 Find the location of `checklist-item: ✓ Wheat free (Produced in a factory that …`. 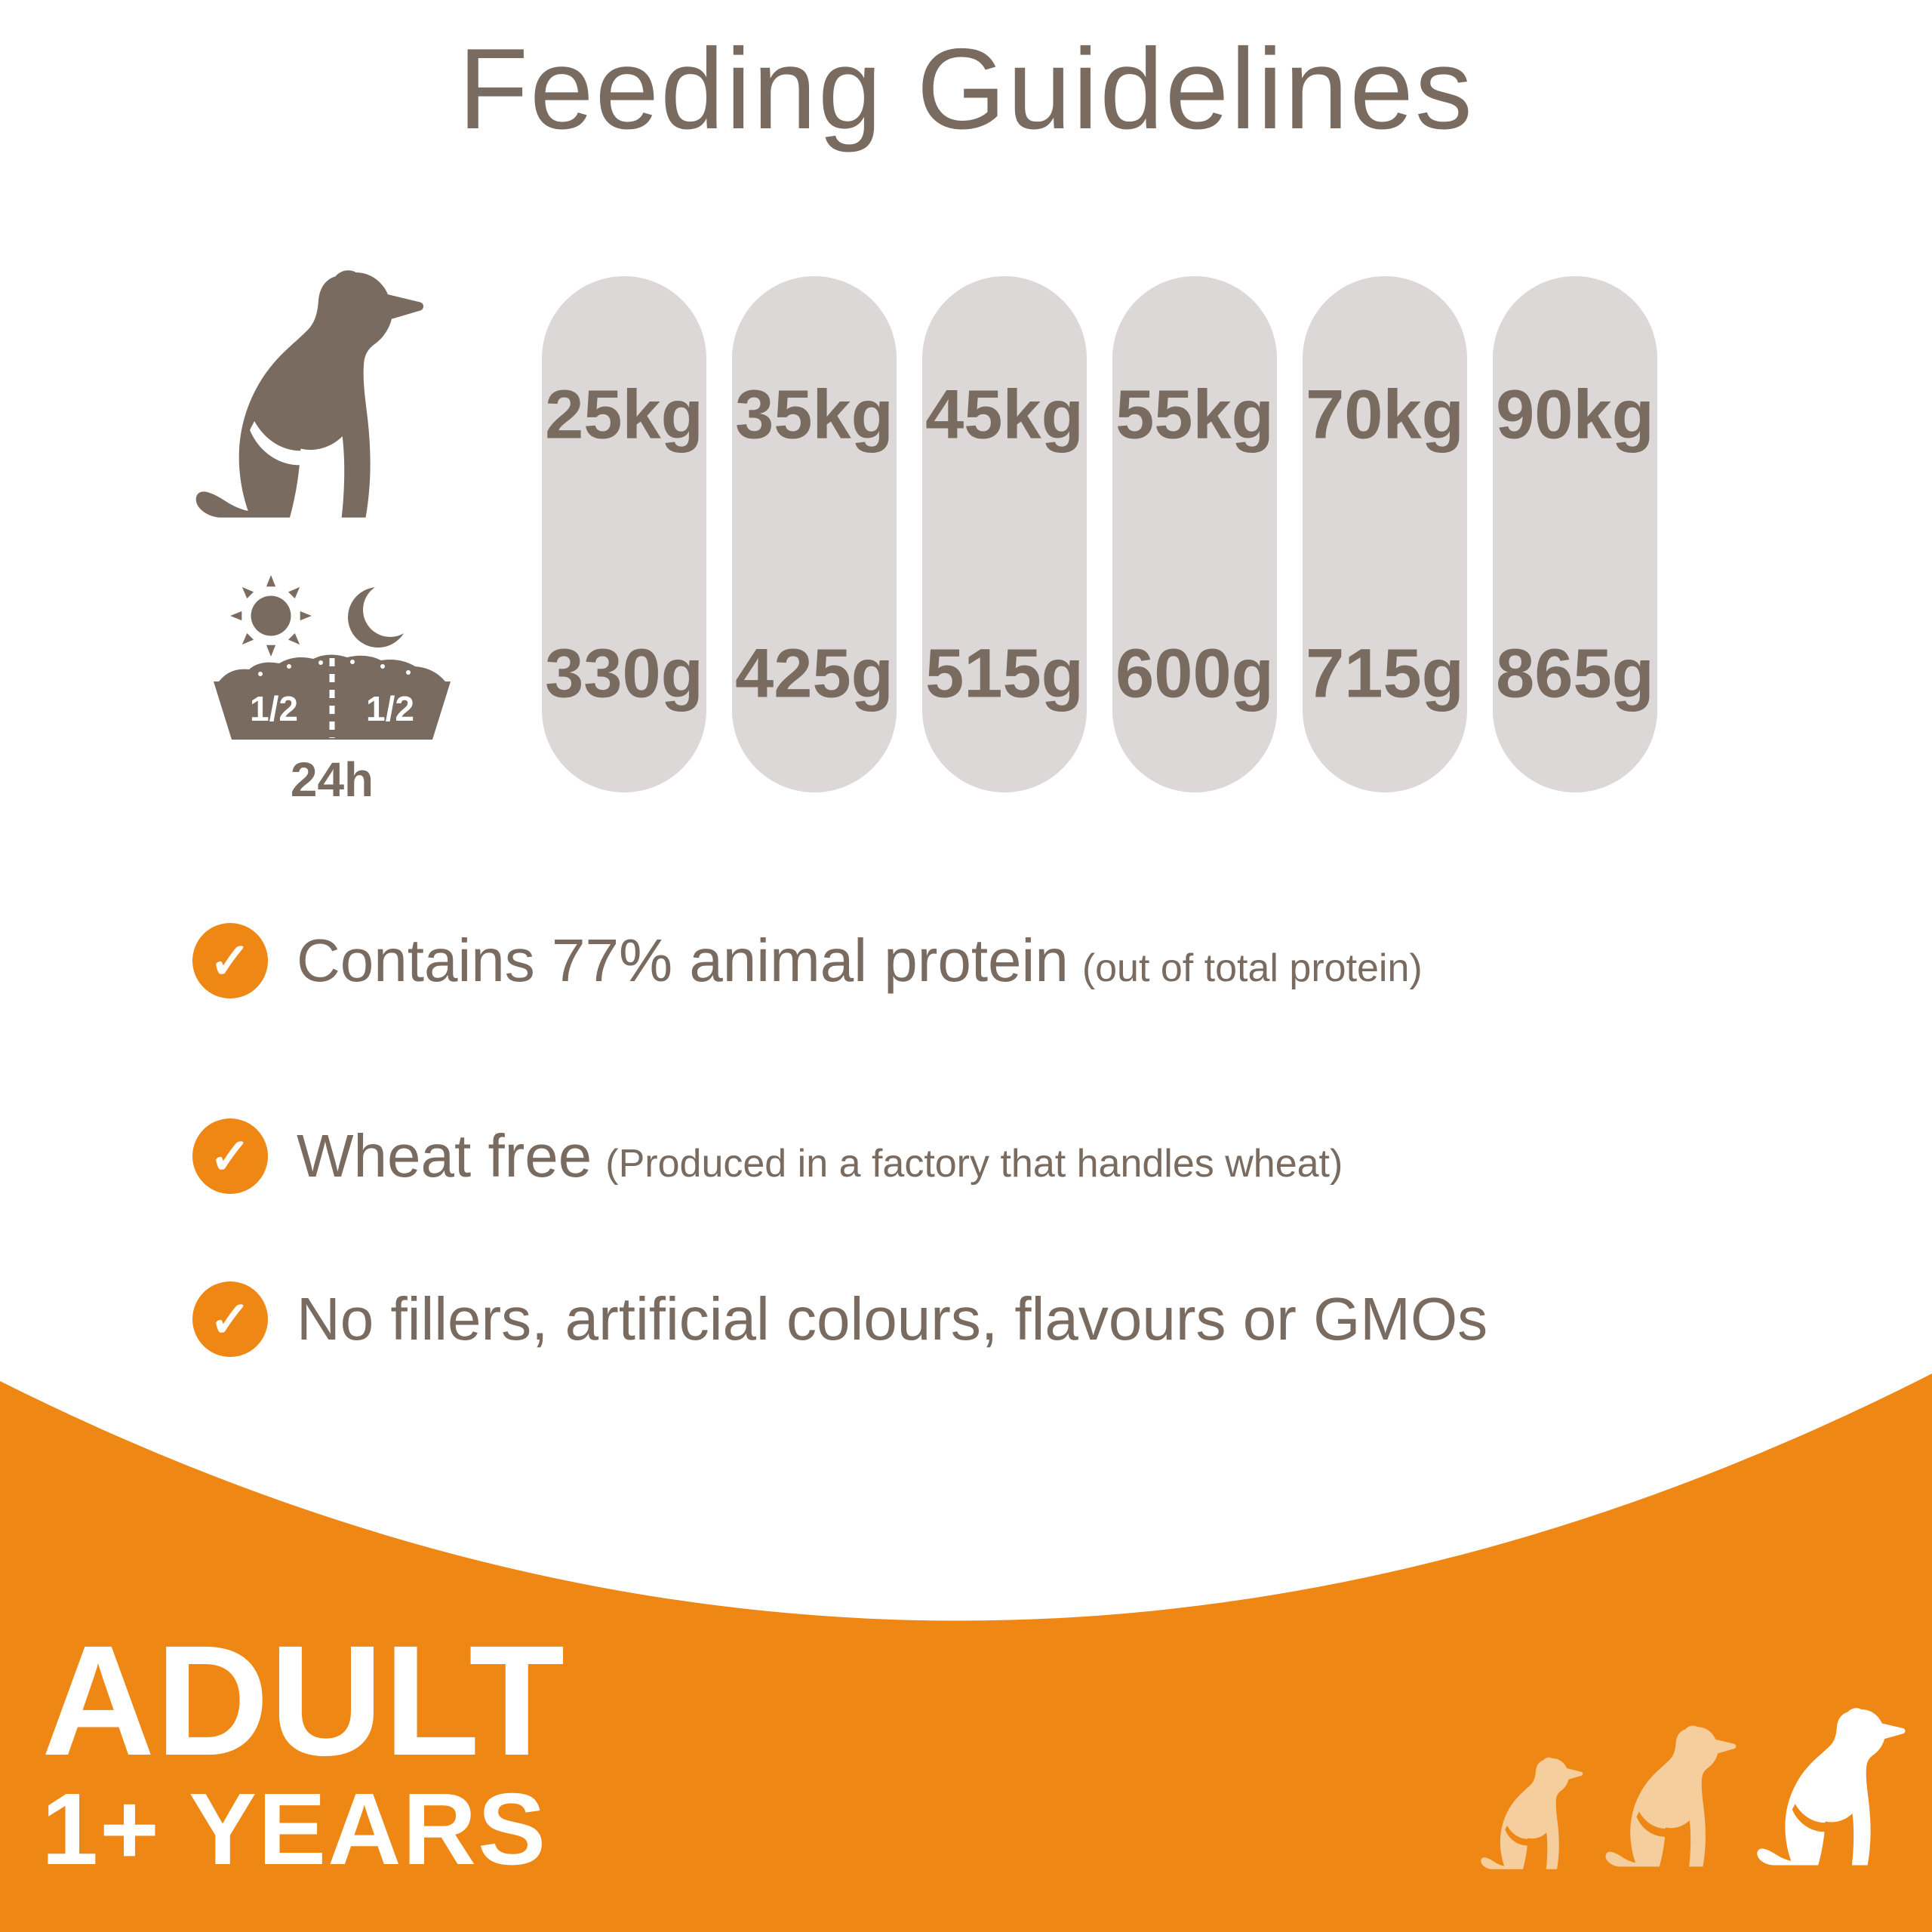

checklist-item: ✓ Wheat free (Produced in a factory that … is located at coordinates (767, 1156).